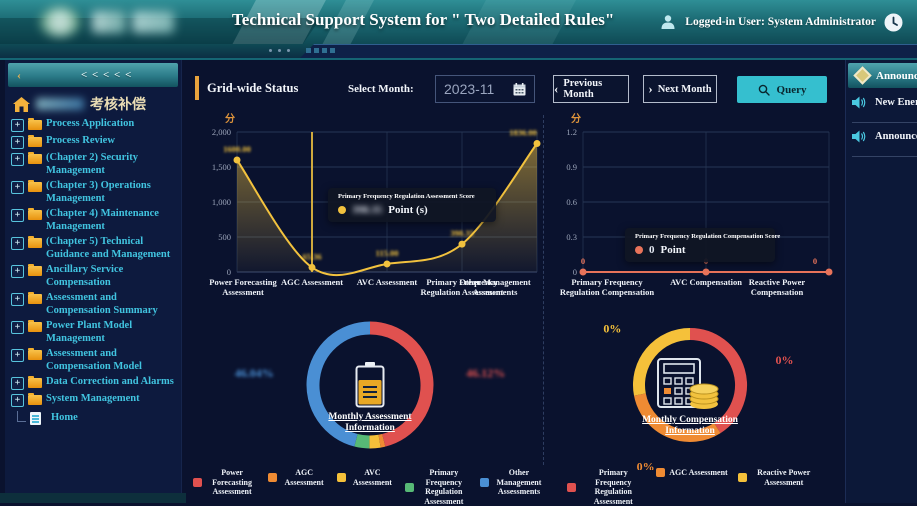 The image size is (917, 506). Describe the element at coordinates (366, 477) in the screenshot. I see `legend-item: AVC Assessment` at that location.